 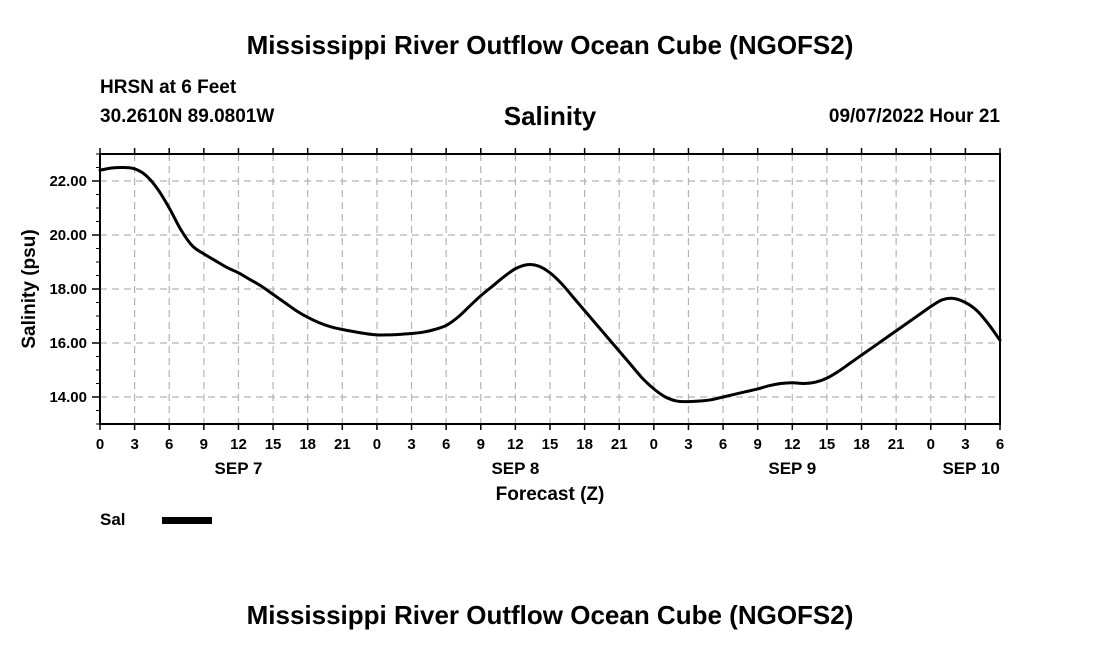 I want to click on forecast-datetime: 09/07/2022 Hour 21, so click(x=914, y=116).